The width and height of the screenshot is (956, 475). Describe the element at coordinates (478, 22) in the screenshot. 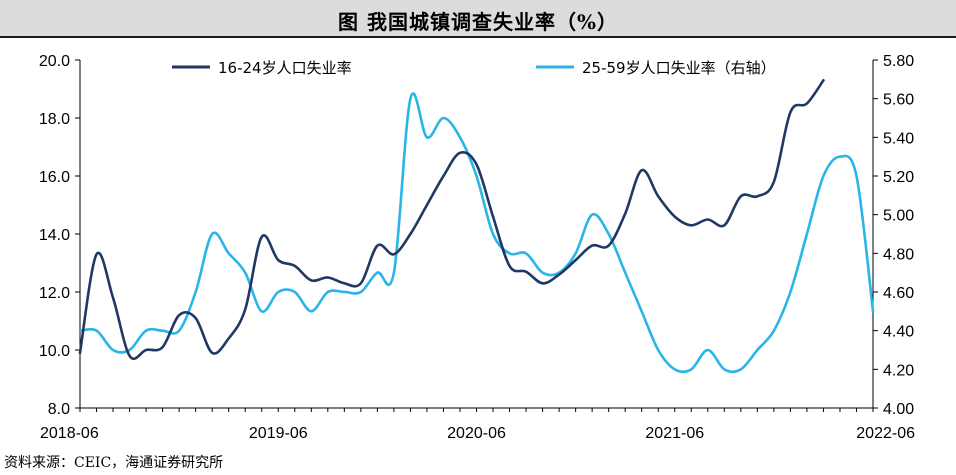

I see `page-title: 图 我国城镇调查失业率（%）` at that location.